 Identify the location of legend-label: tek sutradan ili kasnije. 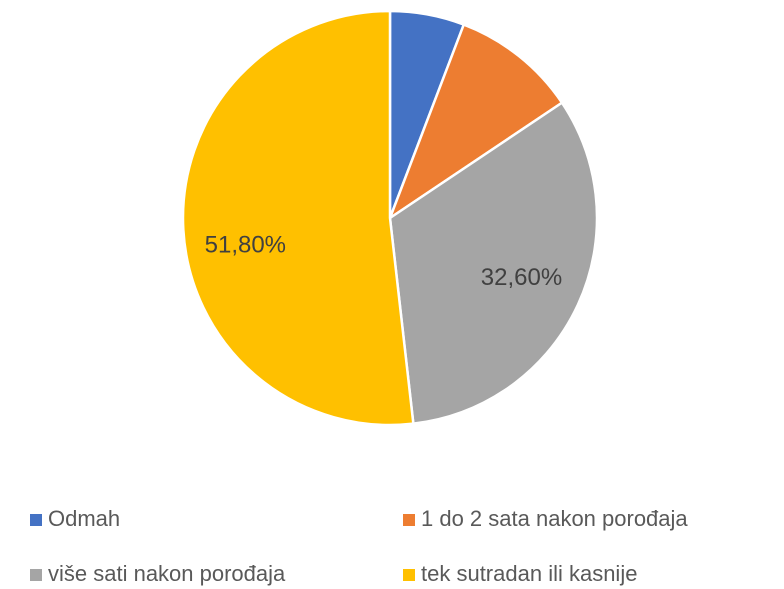
(529, 573).